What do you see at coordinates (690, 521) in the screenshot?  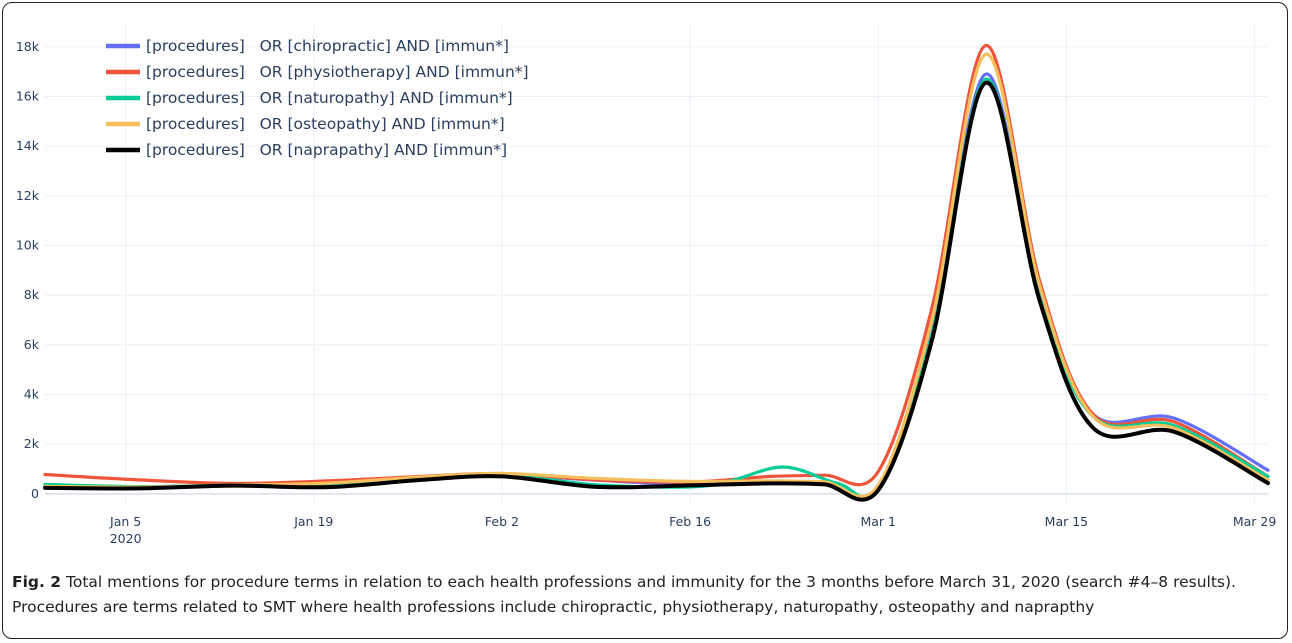 I see `x-tick-label: Feb 16` at bounding box center [690, 521].